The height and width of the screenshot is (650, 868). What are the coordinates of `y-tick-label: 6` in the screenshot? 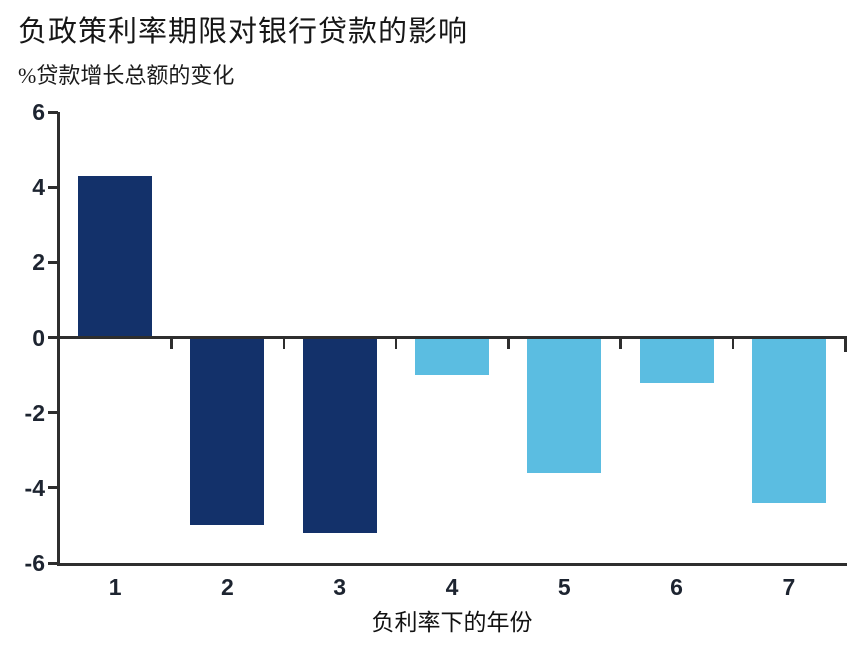 It's located at (38, 112).